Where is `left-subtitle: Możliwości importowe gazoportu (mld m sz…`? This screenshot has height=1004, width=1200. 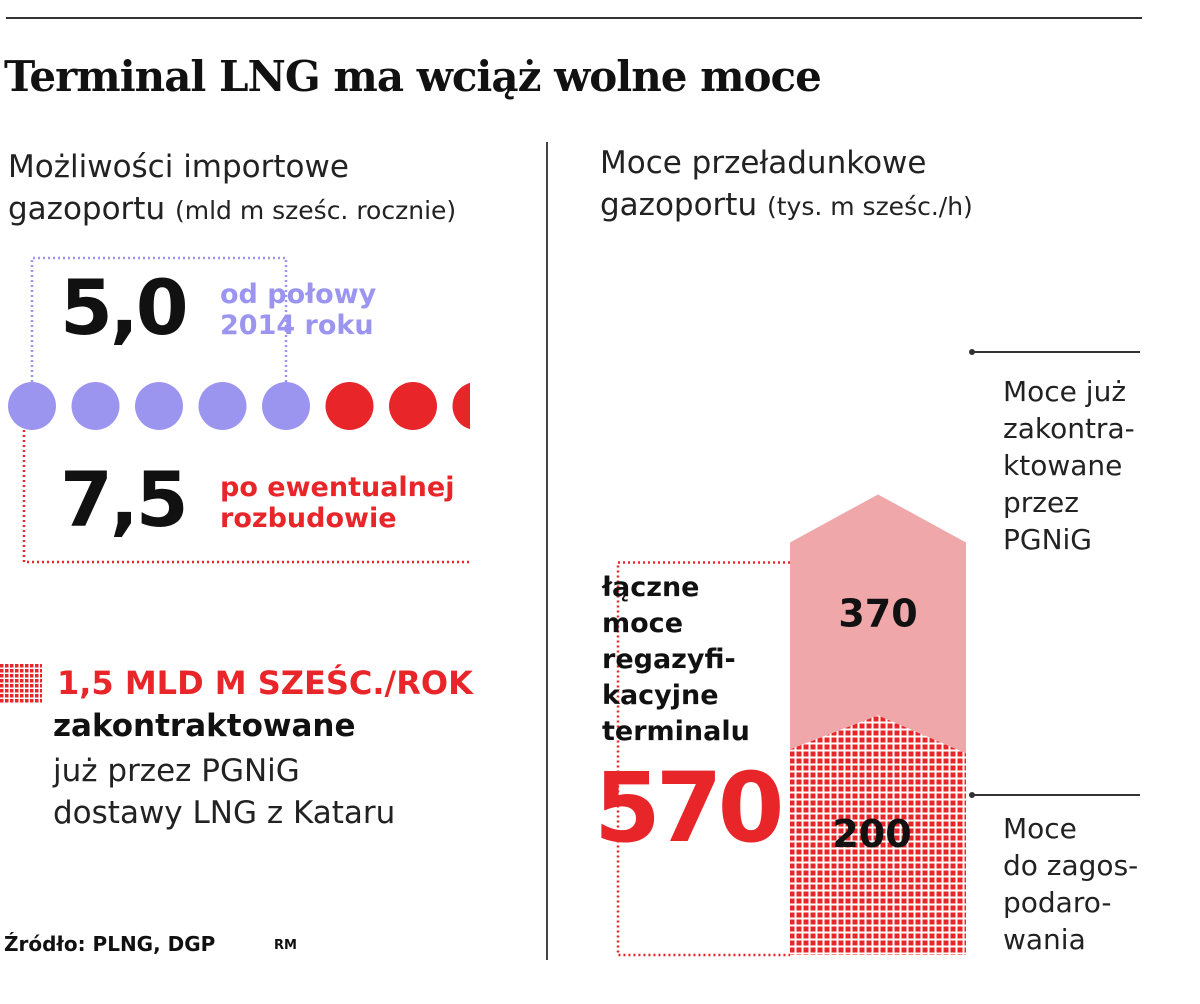 left-subtitle: Możliwości importowe gazoportu (mld m sz… is located at coordinates (232, 189).